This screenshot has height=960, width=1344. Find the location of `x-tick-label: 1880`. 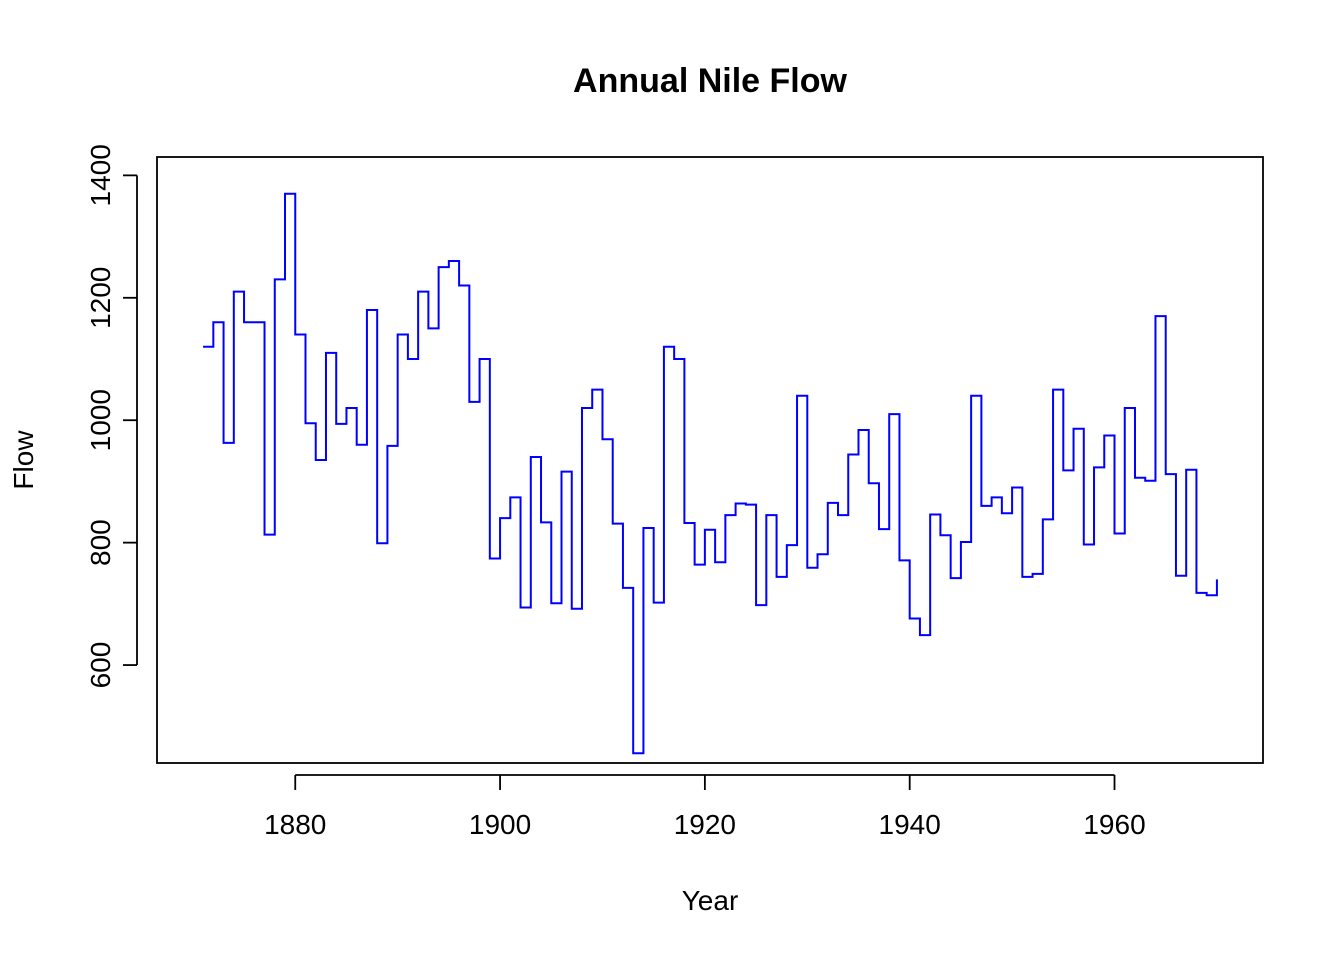

x-tick-label: 1880 is located at coordinates (295, 824).